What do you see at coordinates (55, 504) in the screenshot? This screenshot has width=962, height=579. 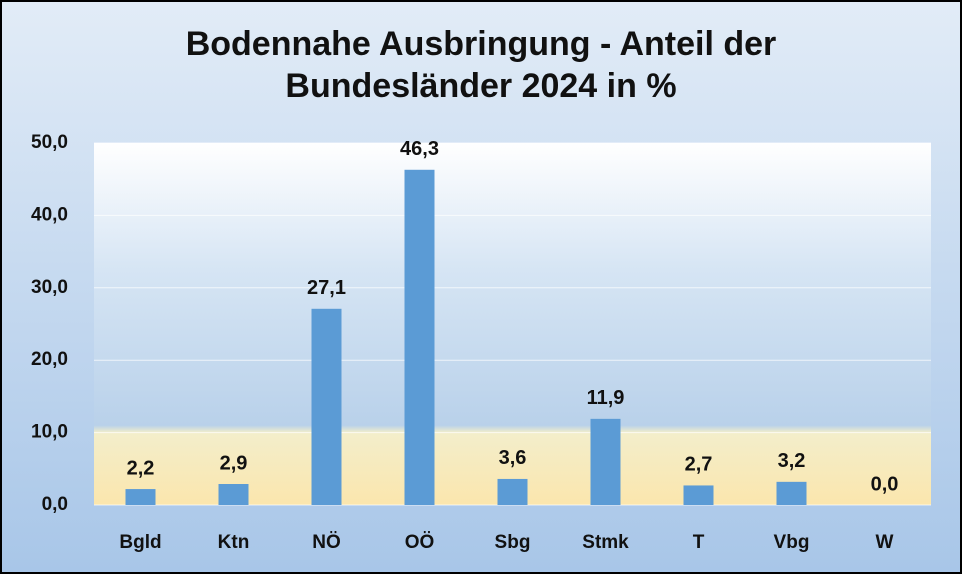 I see `y-tick-label: 0,0` at bounding box center [55, 504].